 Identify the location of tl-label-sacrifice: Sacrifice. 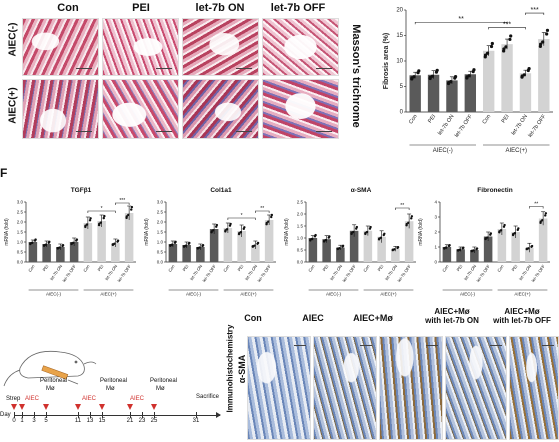
(208, 397).